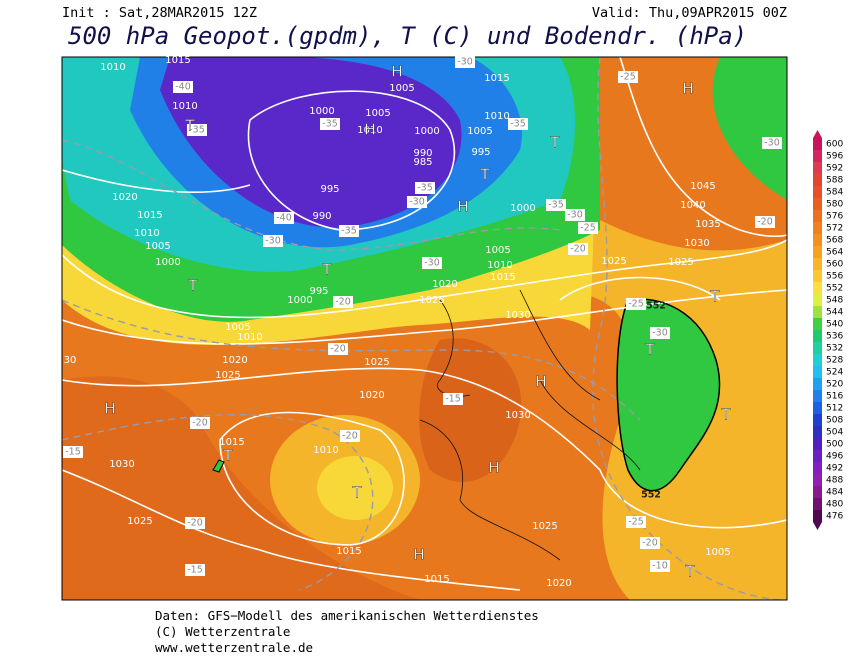  Describe the element at coordinates (834, 481) in the screenshot. I see `colorbar-label: 488` at that location.